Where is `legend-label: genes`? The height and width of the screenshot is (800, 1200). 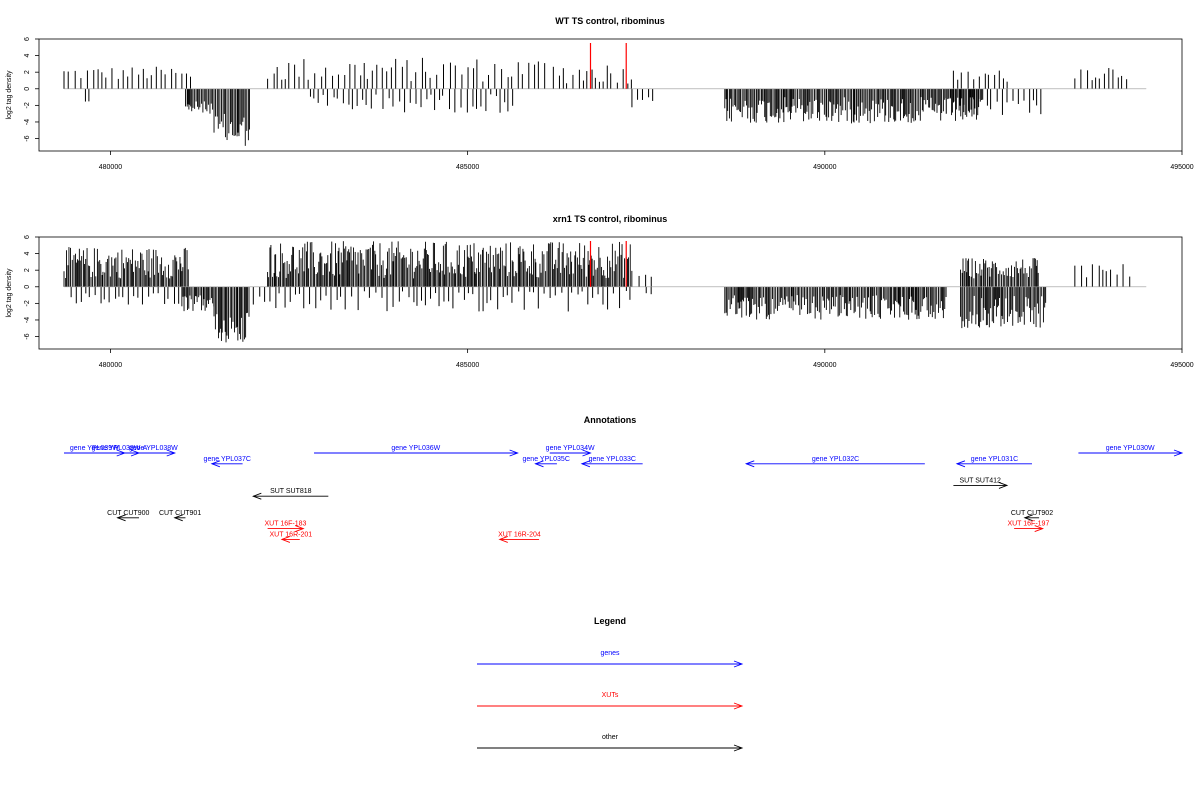 legend-label: genes is located at coordinates (610, 653).